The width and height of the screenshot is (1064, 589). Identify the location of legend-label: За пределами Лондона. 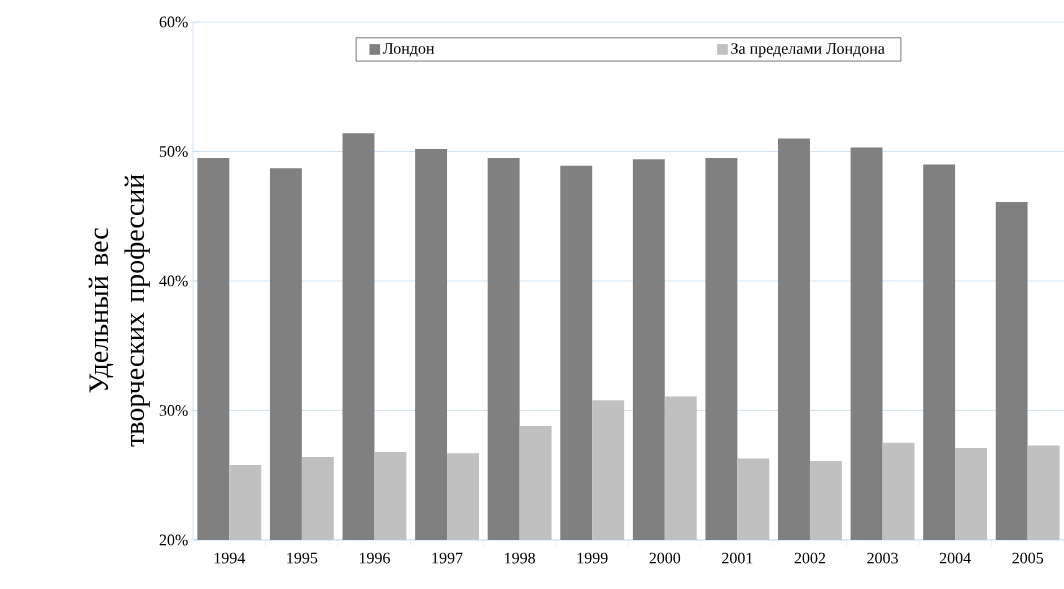
(808, 50).